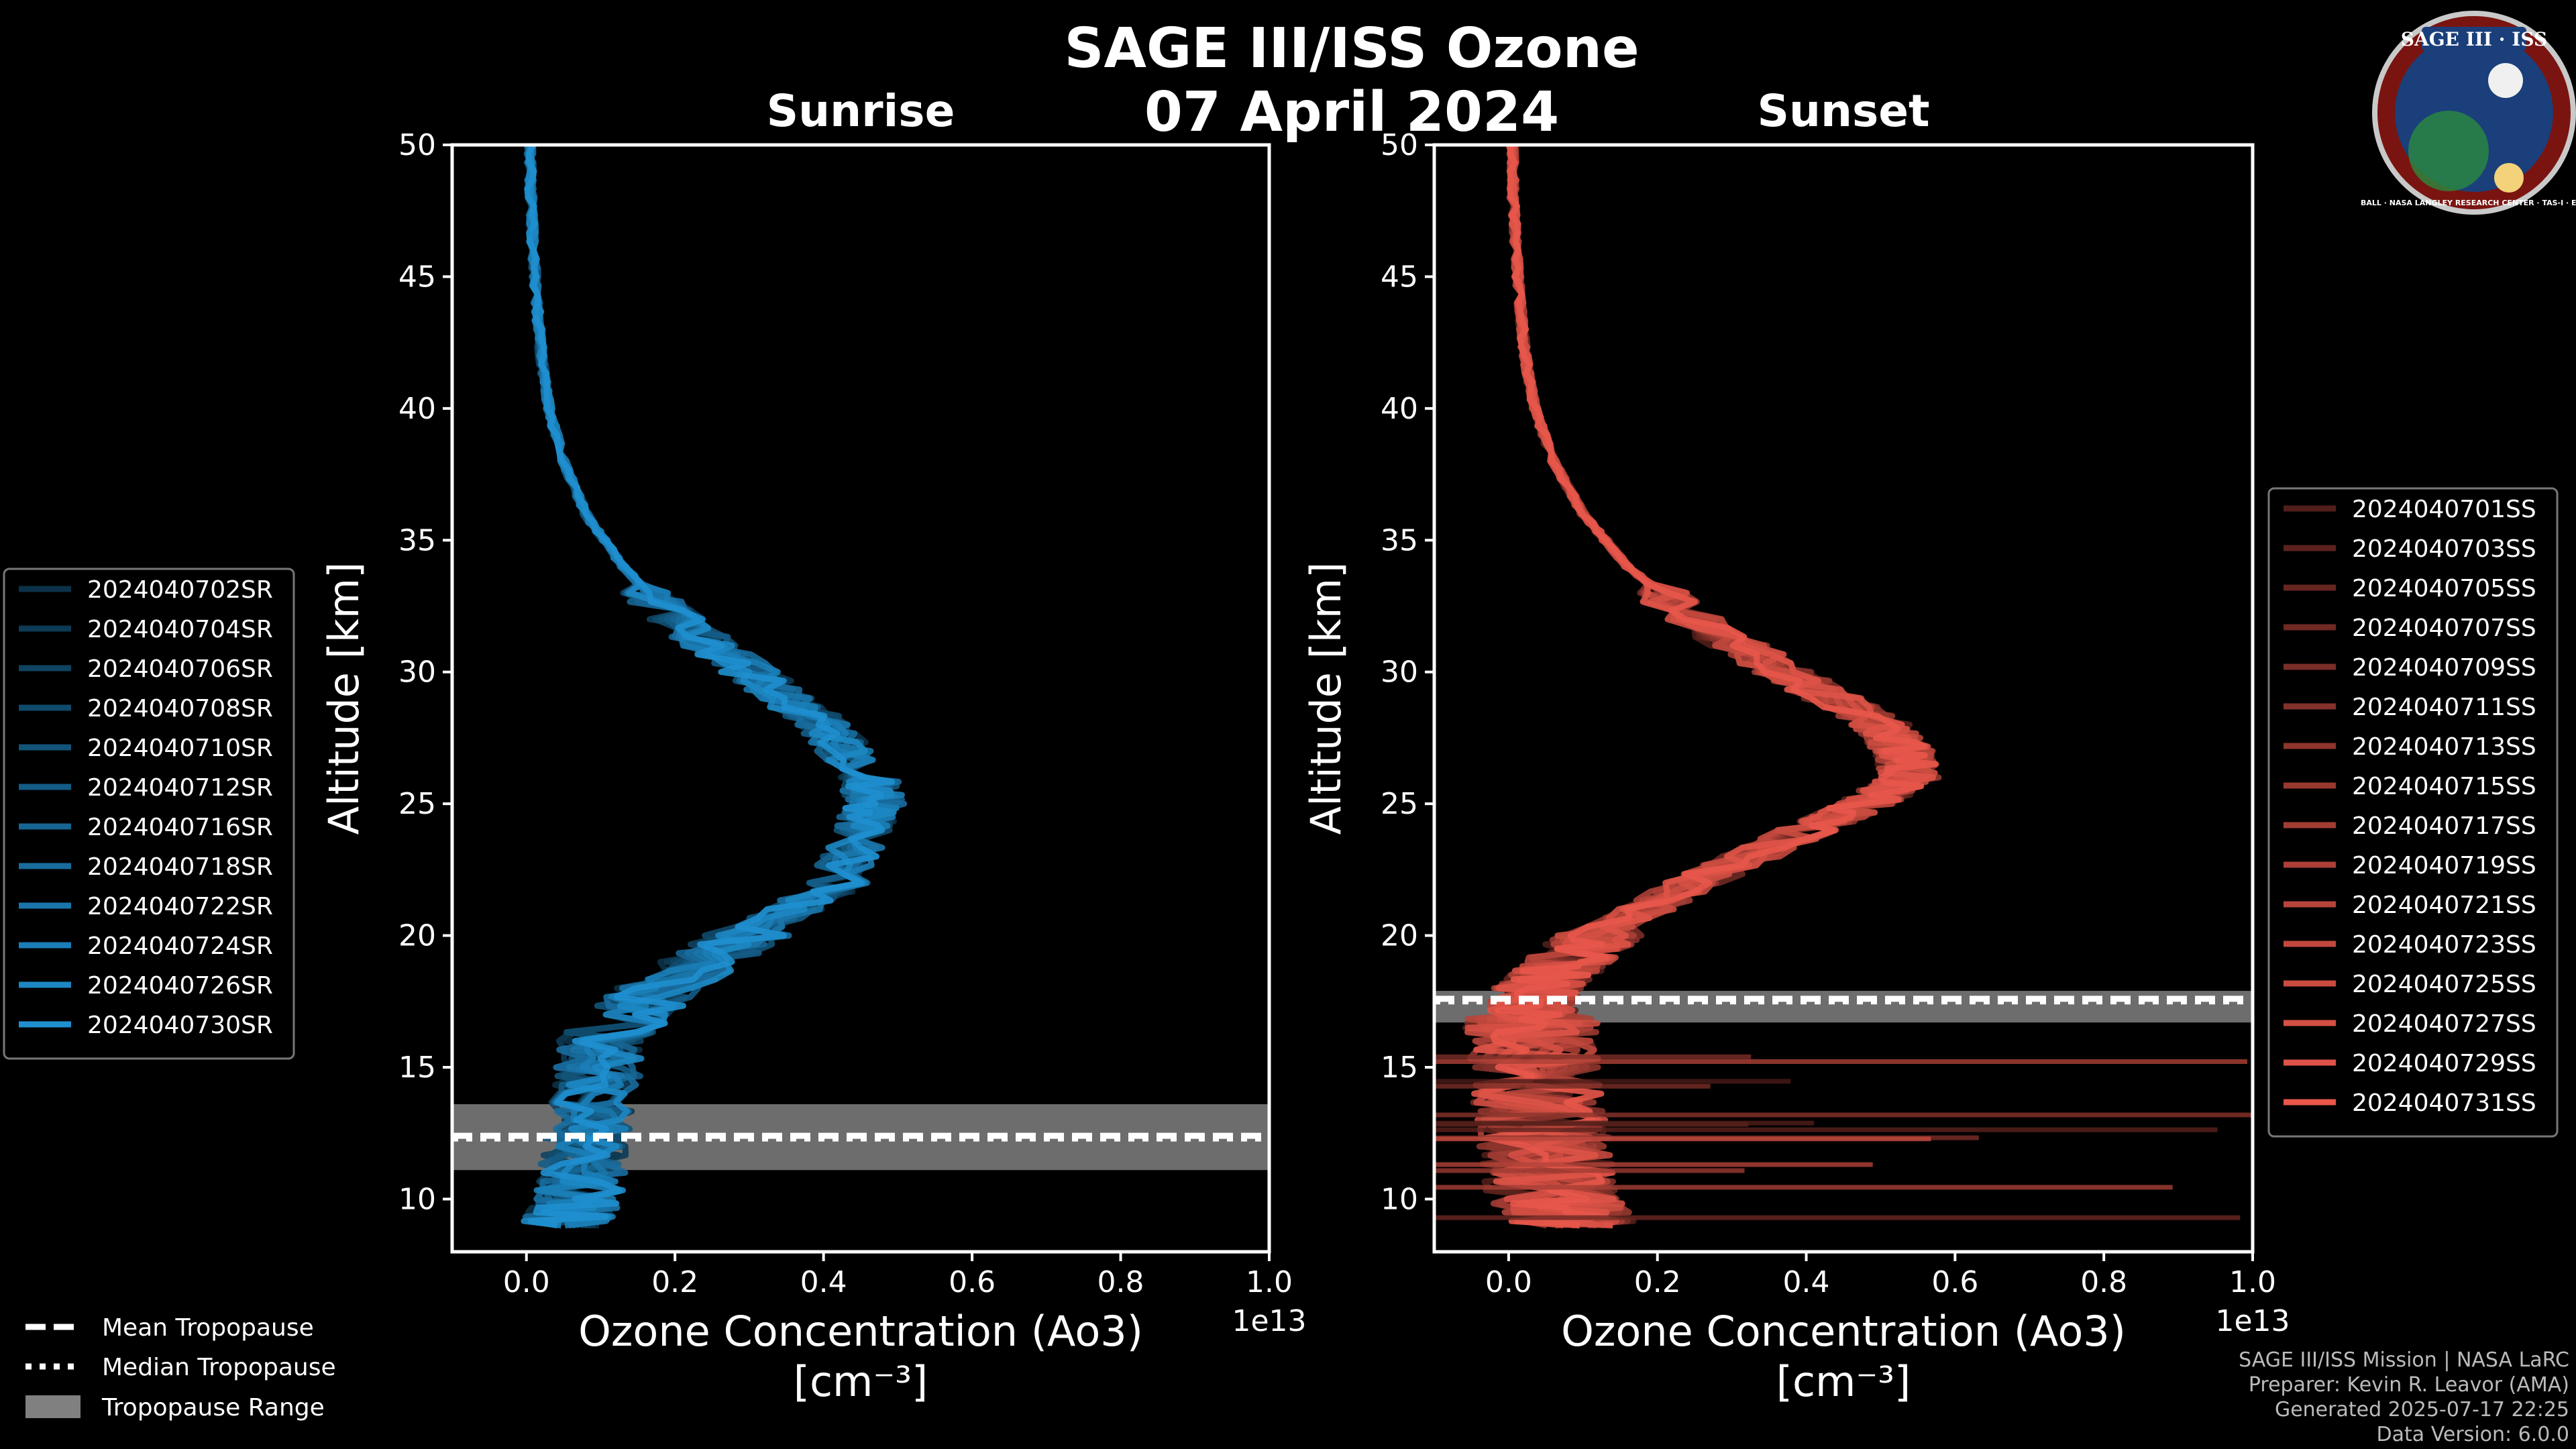 The width and height of the screenshot is (2576, 1449). Describe the element at coordinates (208, 1328) in the screenshot. I see `mean-tropopause-label: Mean Tropopause` at that location.